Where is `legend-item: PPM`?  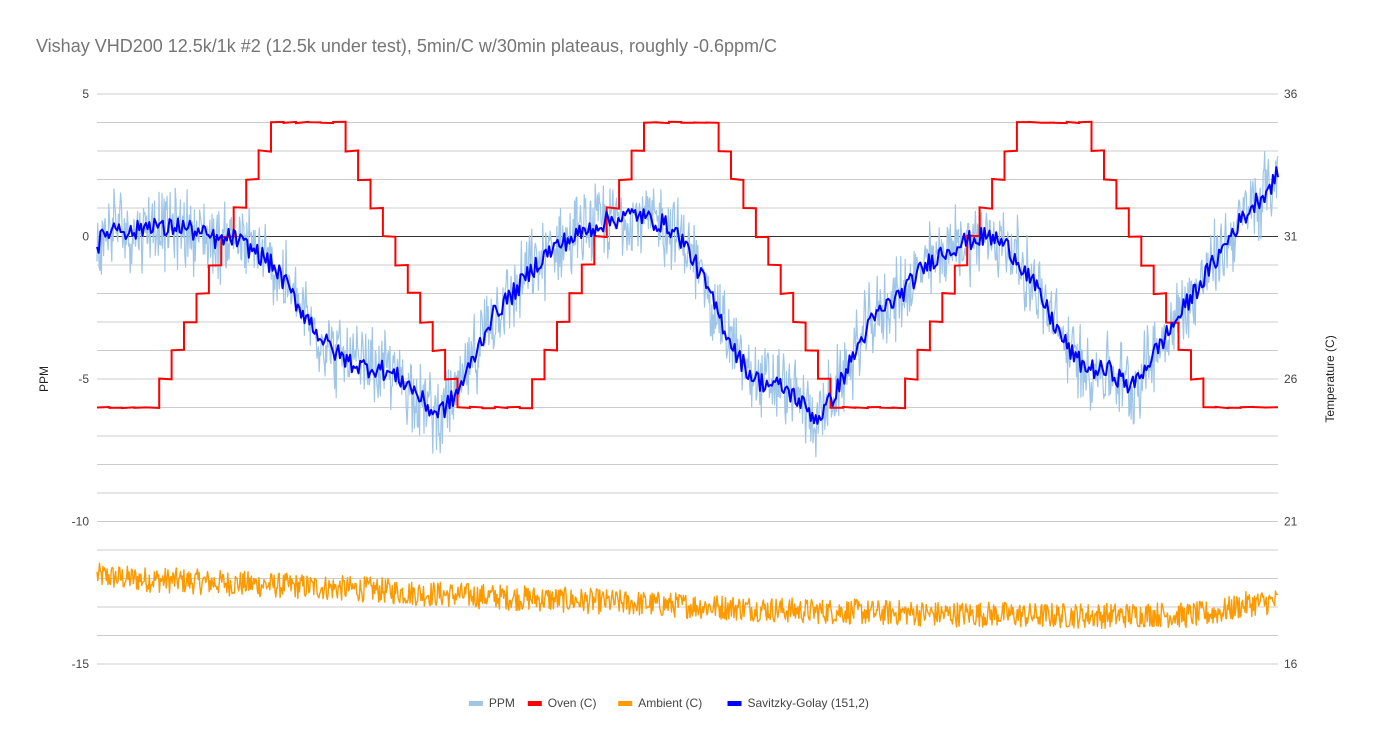
legend-item: PPM is located at coordinates (491, 703).